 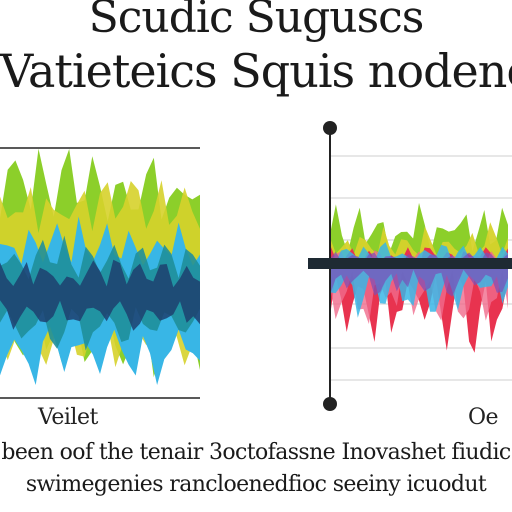 What do you see at coordinates (419, 277) in the screenshot?
I see `right-wave-layers` at bounding box center [419, 277].